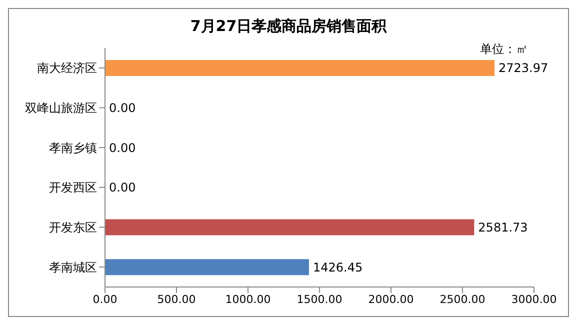 This screenshot has height=325, width=577. What do you see at coordinates (534, 299) in the screenshot?
I see `x-tick-label: 3000.00` at bounding box center [534, 299].